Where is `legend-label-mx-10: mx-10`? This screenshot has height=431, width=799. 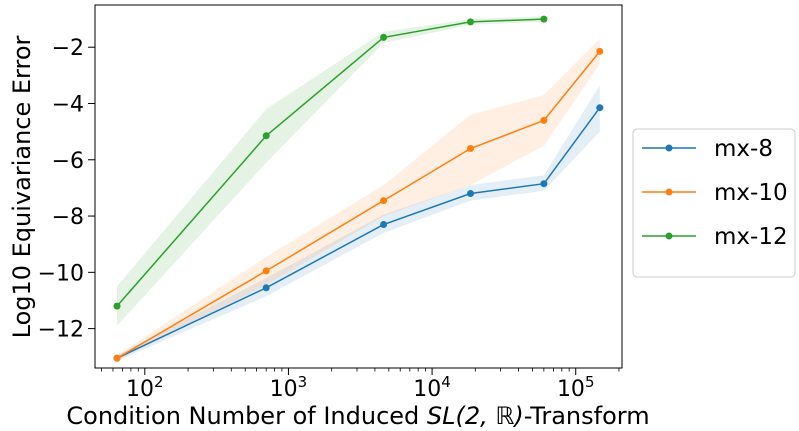 legend-label-mx-10: mx-10 is located at coordinates (751, 193).